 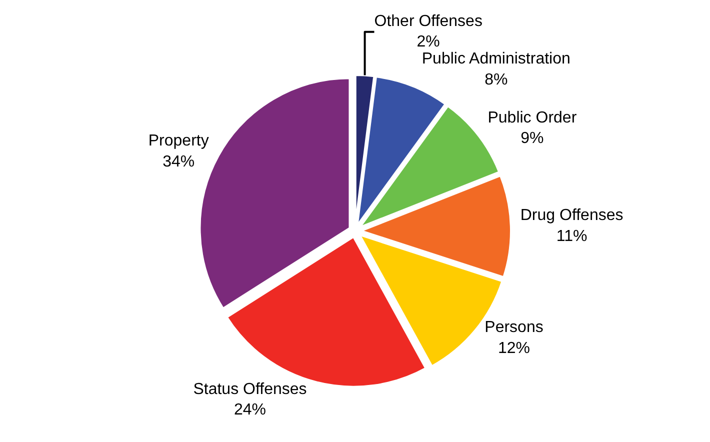 I want to click on data-label: 2%, so click(x=428, y=42).